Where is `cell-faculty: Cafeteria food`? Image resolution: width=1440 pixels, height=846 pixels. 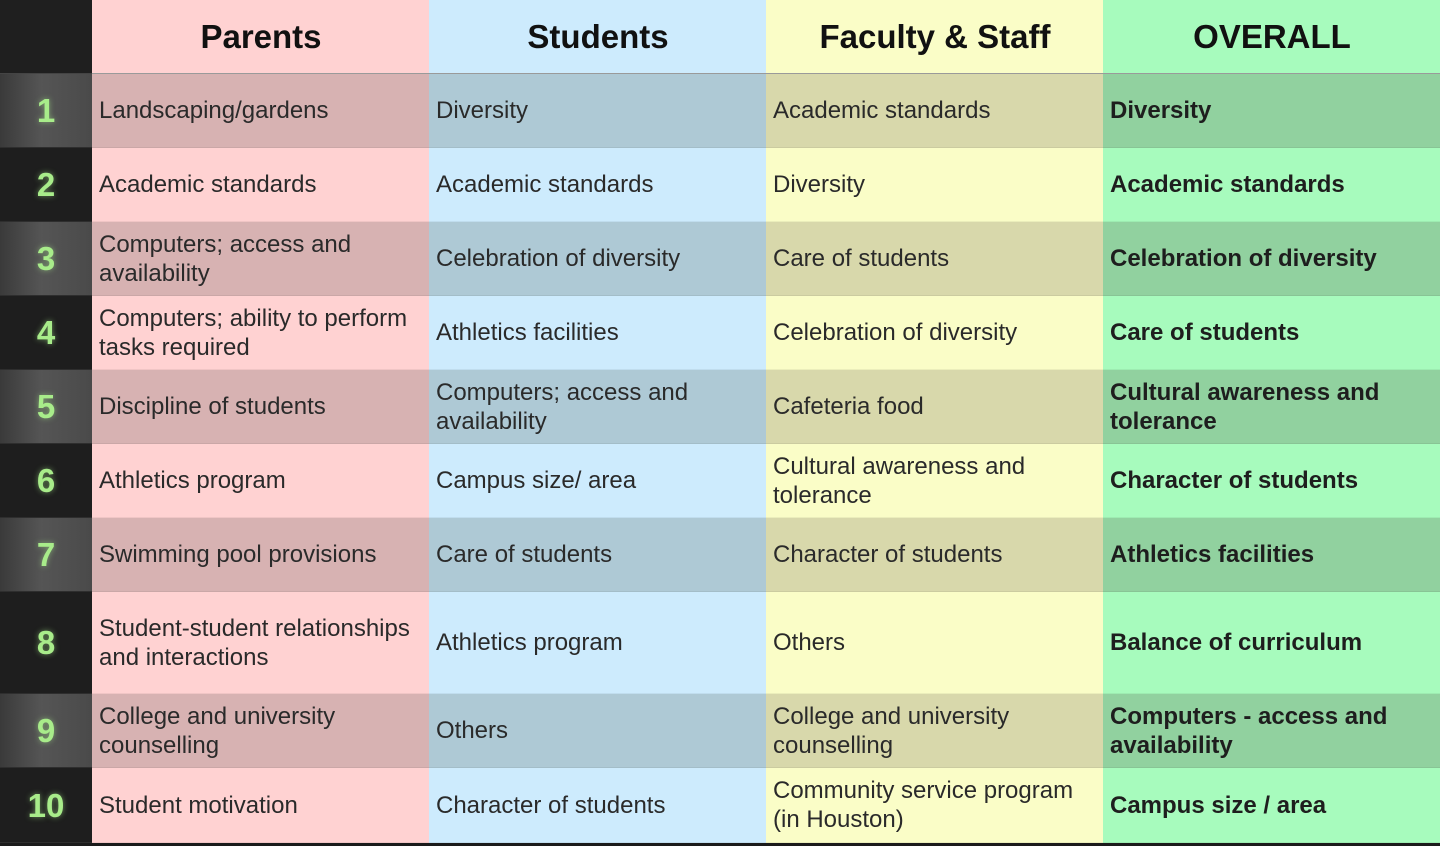
cell-faculty: Cafeteria food is located at coordinates (934, 407).